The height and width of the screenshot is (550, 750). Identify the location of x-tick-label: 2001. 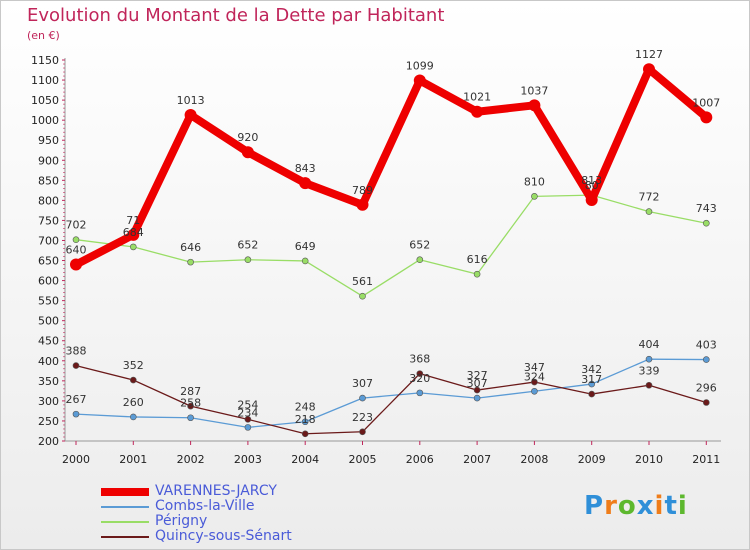
(133, 459).